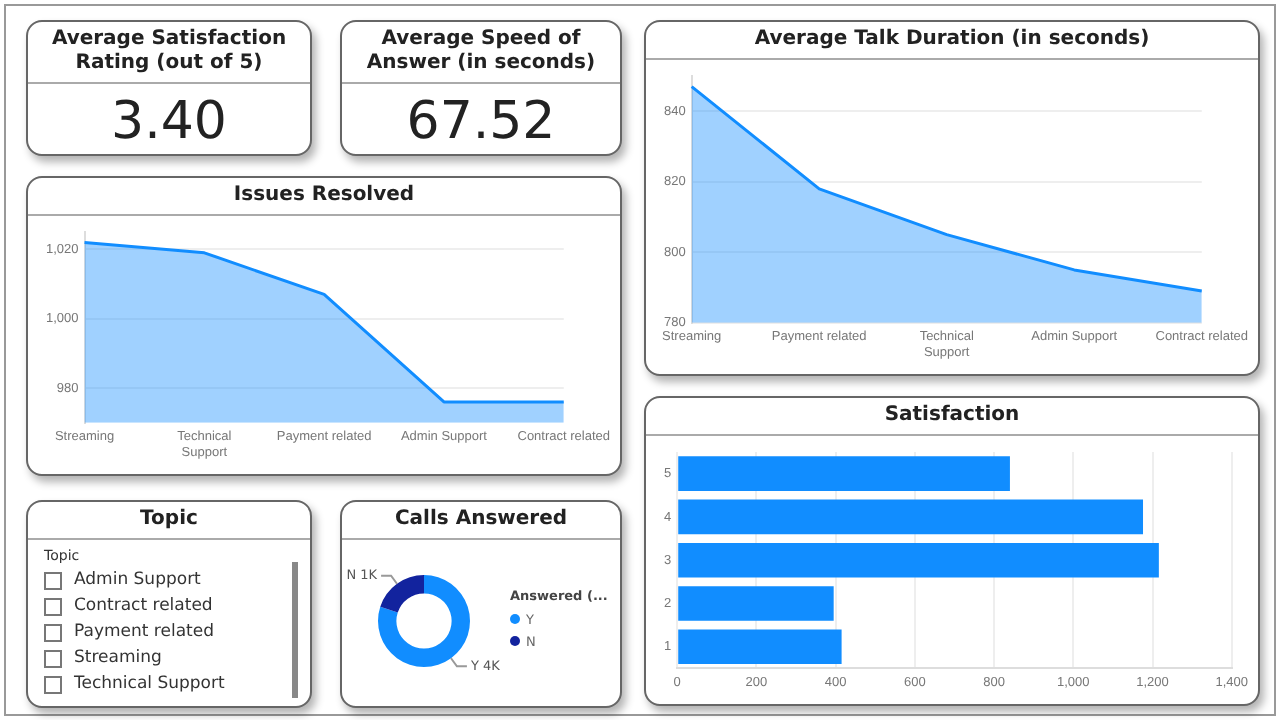  I want to click on chart-title: Average Talk Duration (in seconds), so click(952, 41).